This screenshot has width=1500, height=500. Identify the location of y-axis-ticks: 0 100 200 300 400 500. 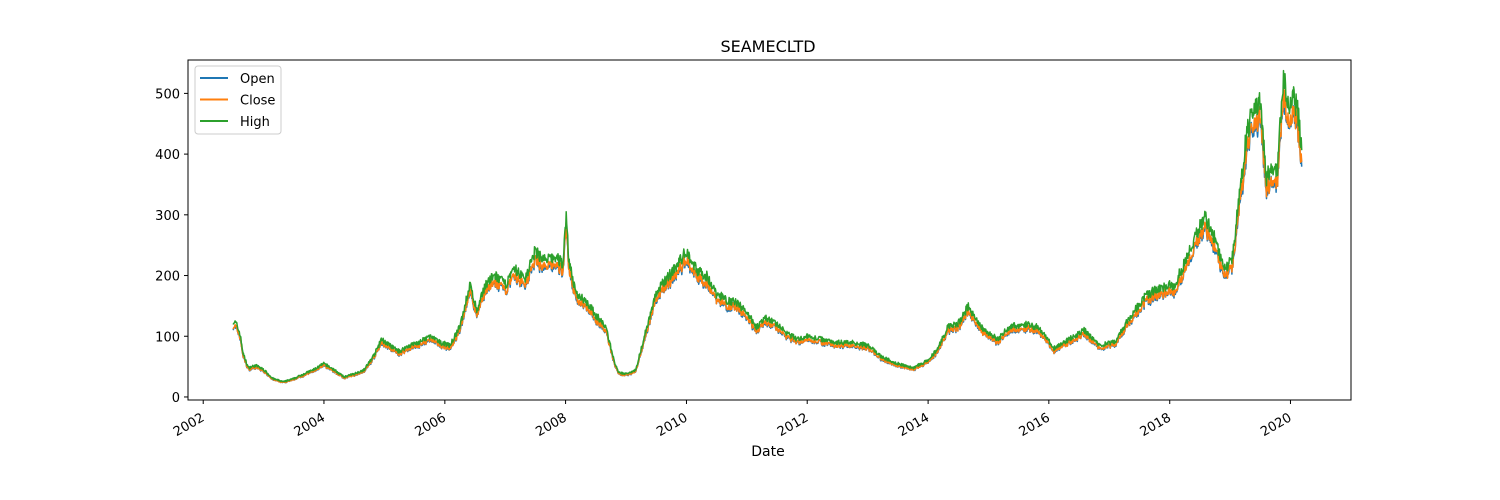
(171, 246).